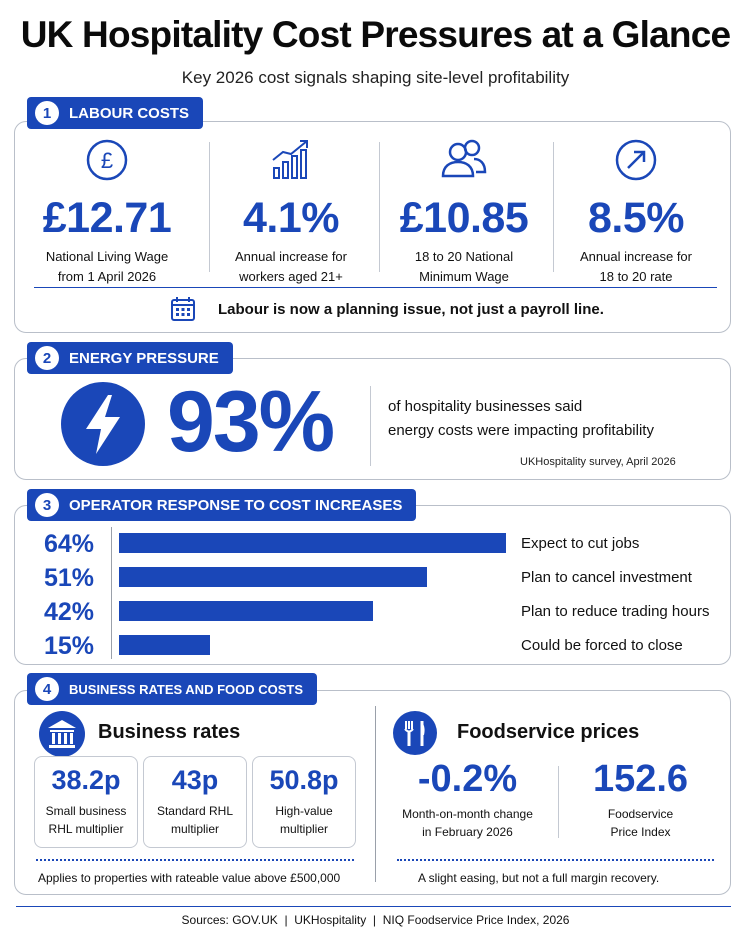 Image resolution: width=751 pixels, height=939 pixels. What do you see at coordinates (103, 424) in the screenshot?
I see `lightning-icon` at bounding box center [103, 424].